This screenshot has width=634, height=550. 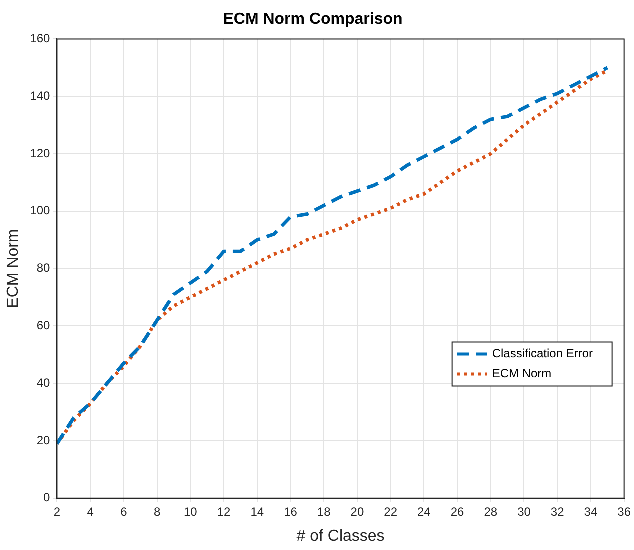 What do you see at coordinates (57, 511) in the screenshot?
I see `x-tick-label: 2` at bounding box center [57, 511].